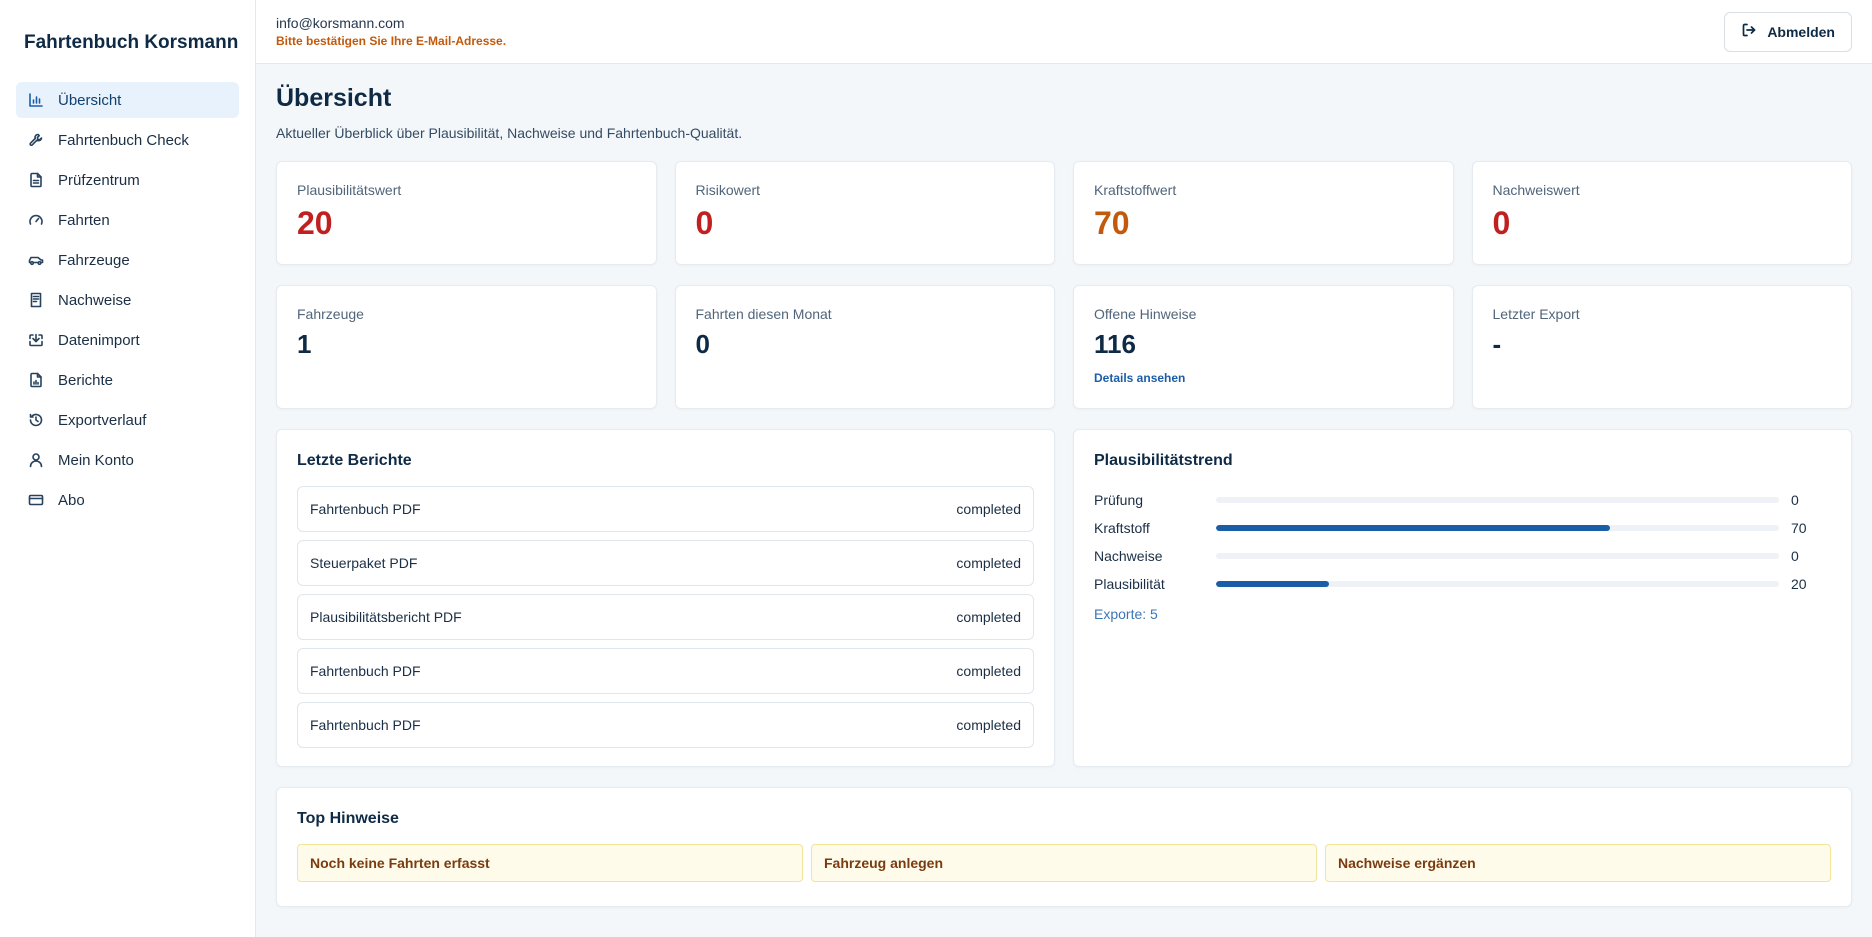  I want to click on sidebar-item-datenimport: Datenimport, so click(127, 340).